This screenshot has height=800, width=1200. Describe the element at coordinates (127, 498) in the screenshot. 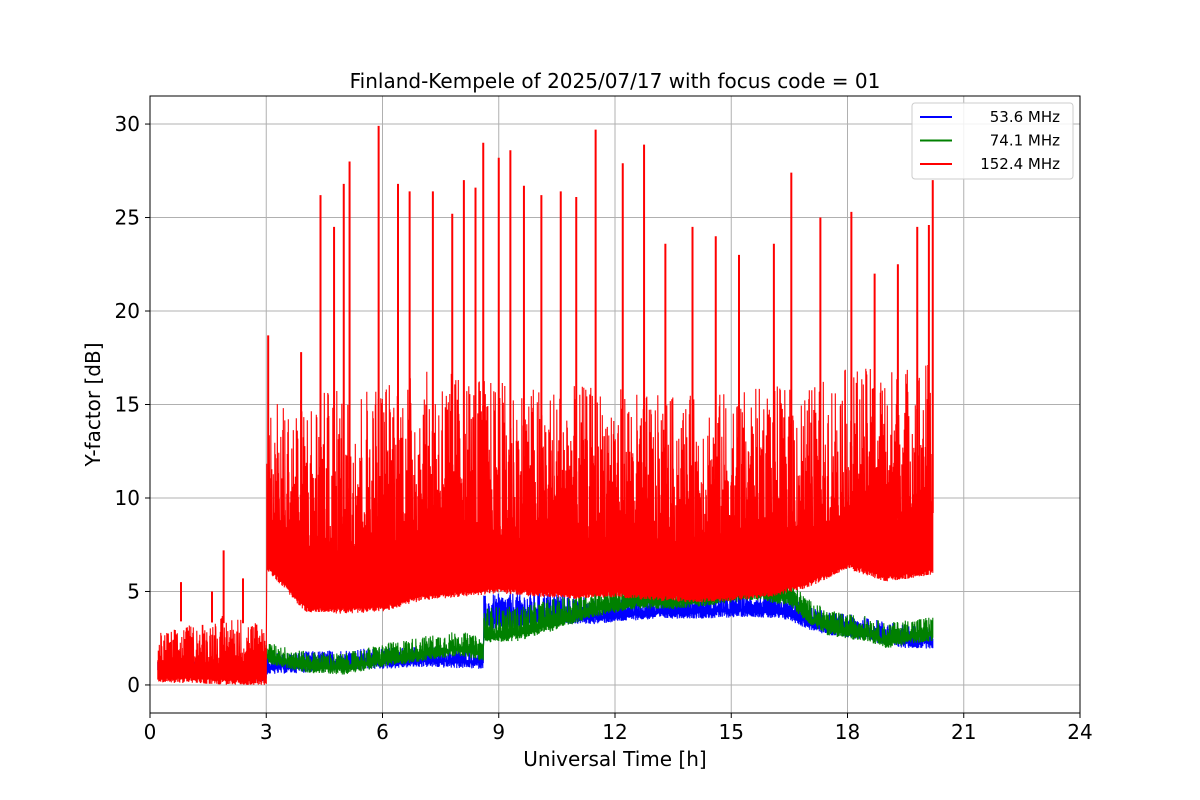

I see `y-tick-label: 10` at that location.